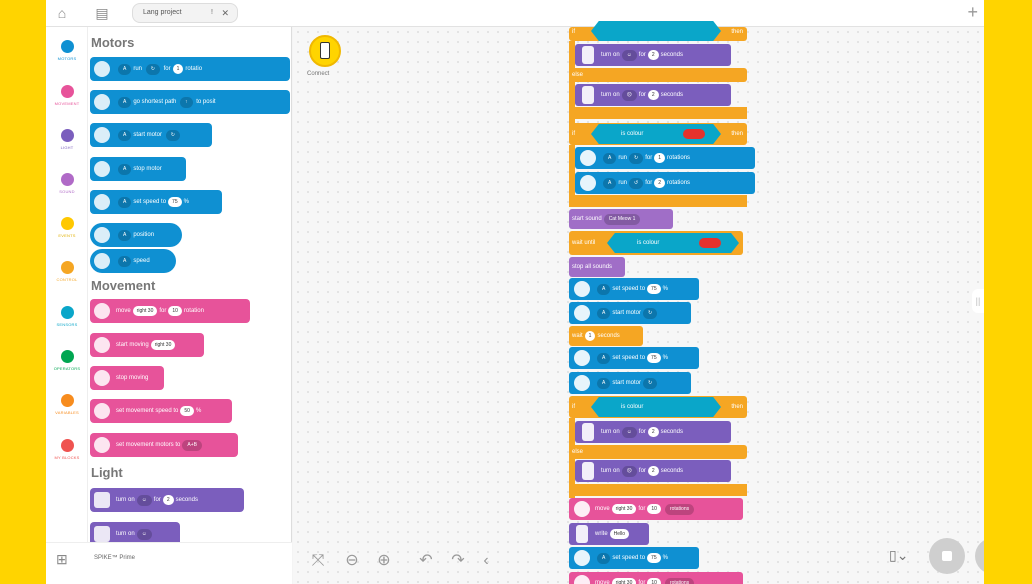 The width and height of the screenshot is (1032, 584). Describe the element at coordinates (588, 55) in the screenshot. I see `hub-icon` at that location.